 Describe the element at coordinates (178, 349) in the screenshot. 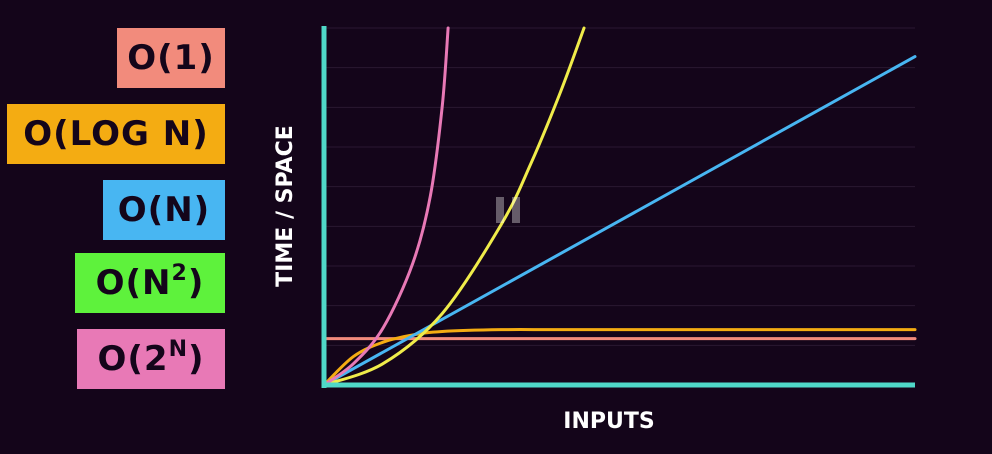

I see `legend-o2n-sup: N` at that location.